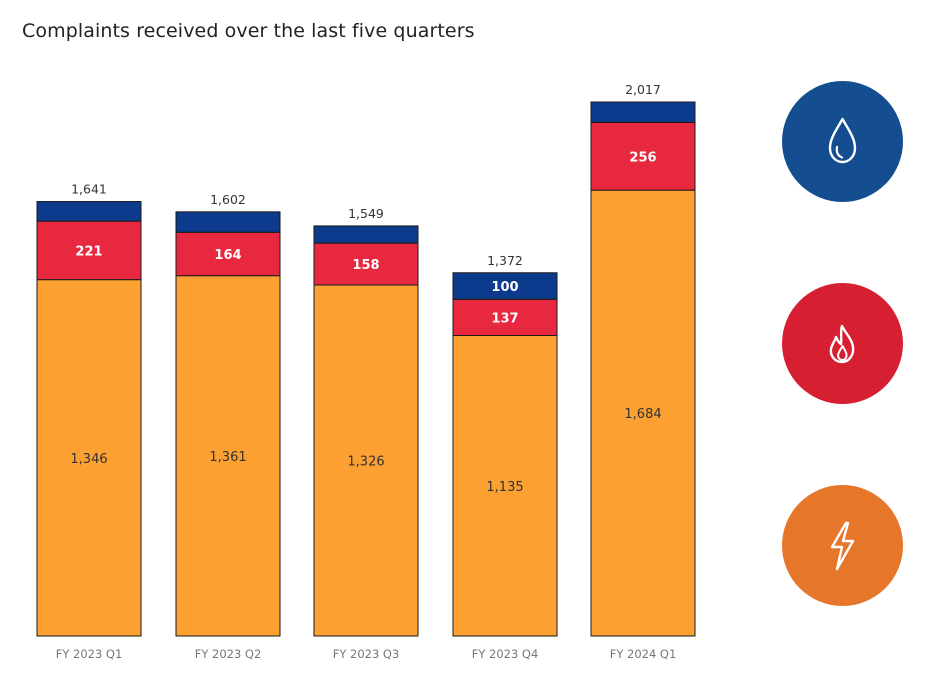 The width and height of the screenshot is (929, 675). I want to click on bar-total-label: 1,602, so click(228, 199).